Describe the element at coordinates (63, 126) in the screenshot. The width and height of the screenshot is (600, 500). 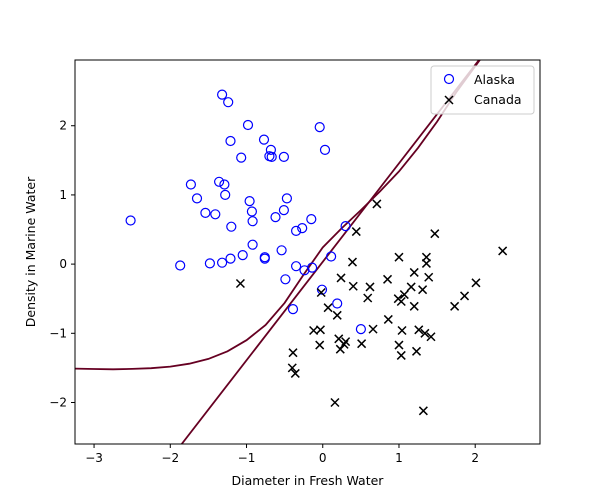
I see `y-tick-label: 2` at that location.